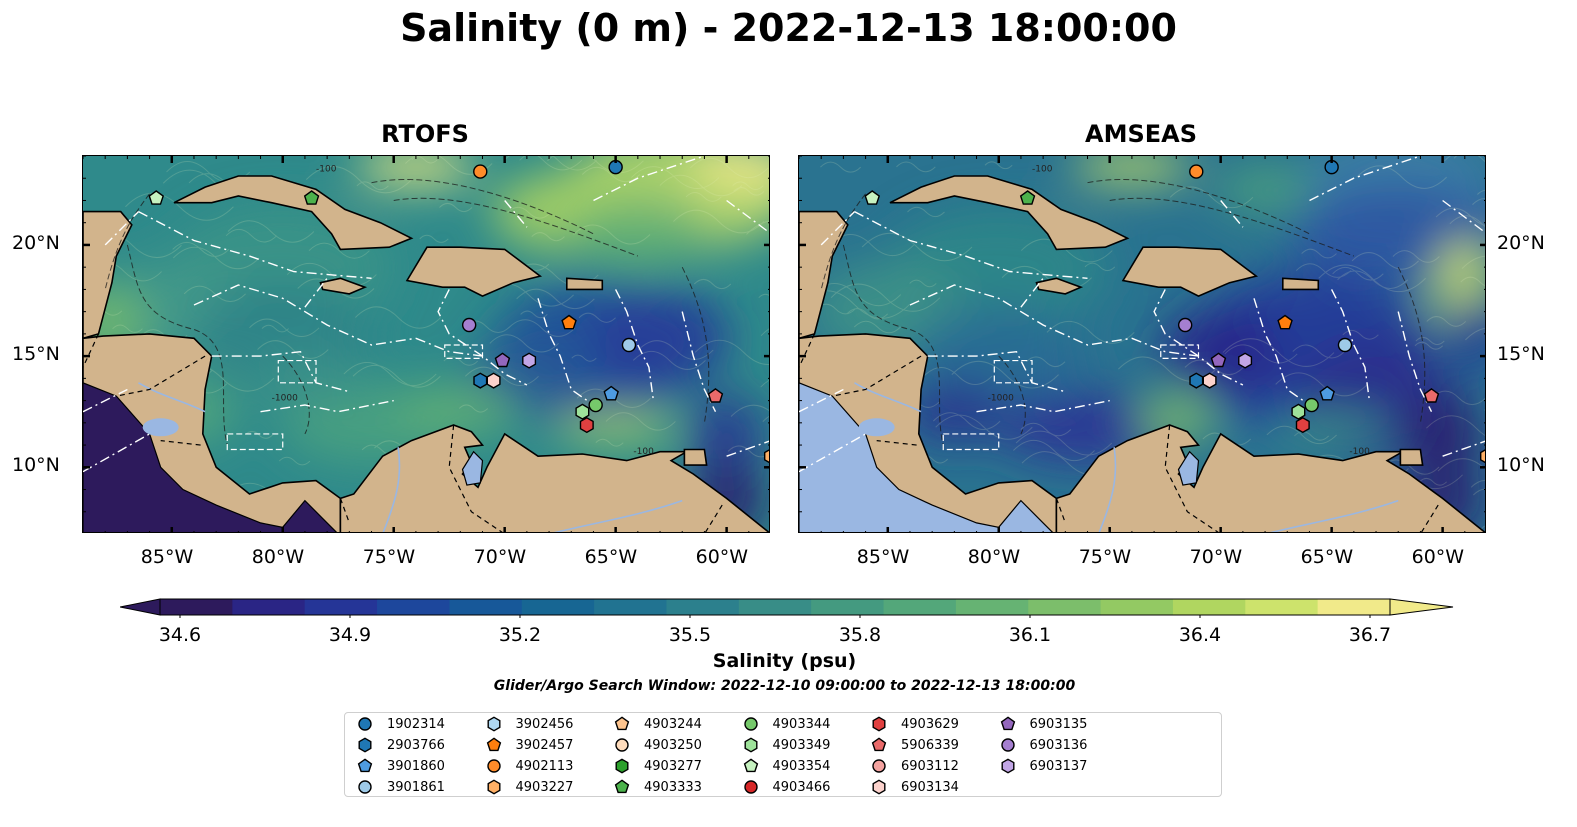 This screenshot has width=1577, height=827. I want to click on legend-entry: 6903137, so click(1044, 766).